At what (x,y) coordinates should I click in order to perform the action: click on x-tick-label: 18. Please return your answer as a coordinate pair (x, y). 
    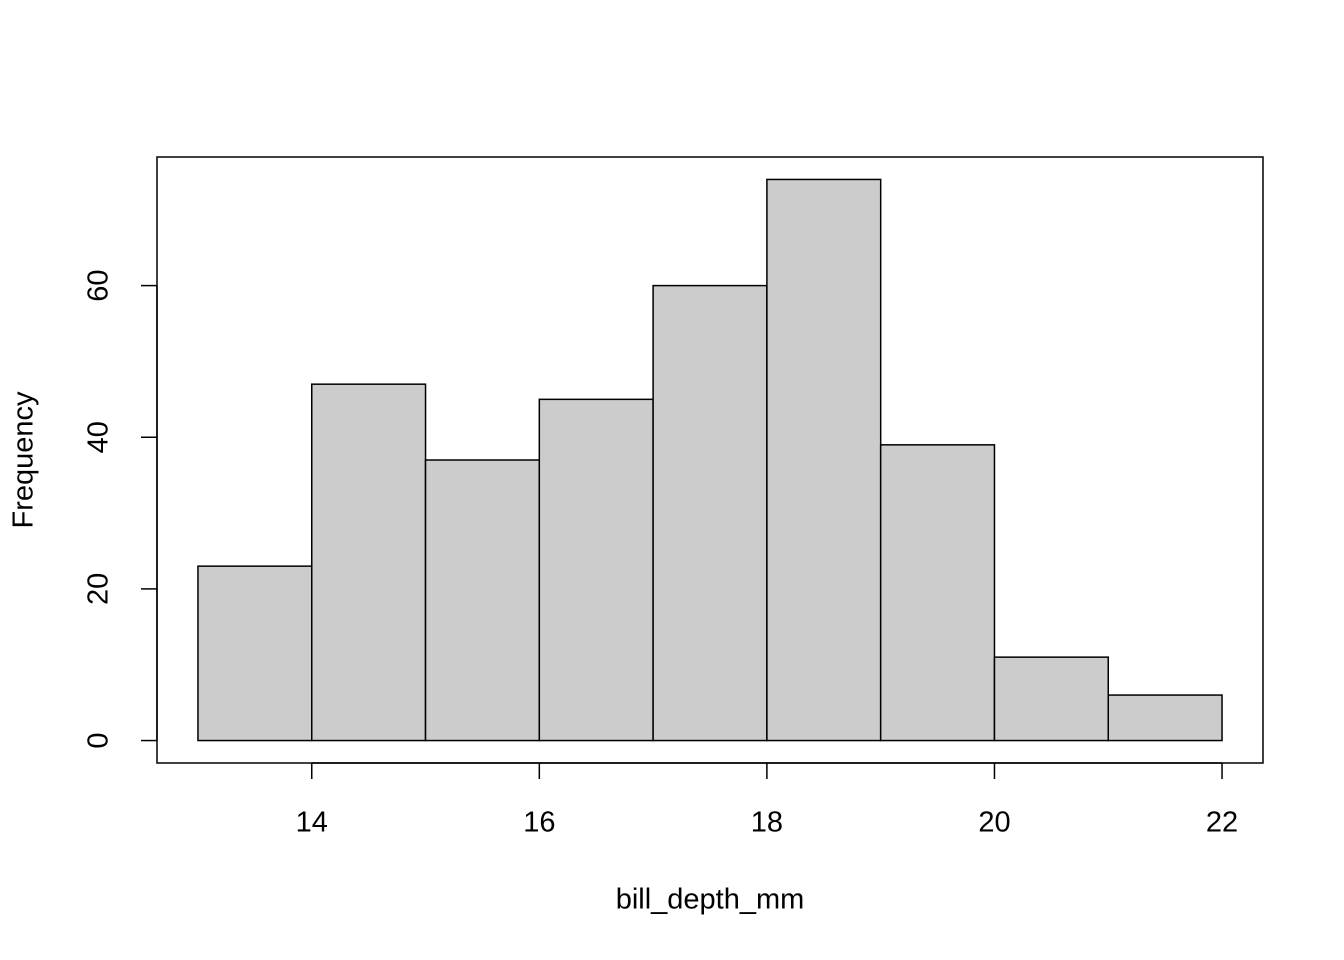
    Looking at the image, I should click on (767, 823).